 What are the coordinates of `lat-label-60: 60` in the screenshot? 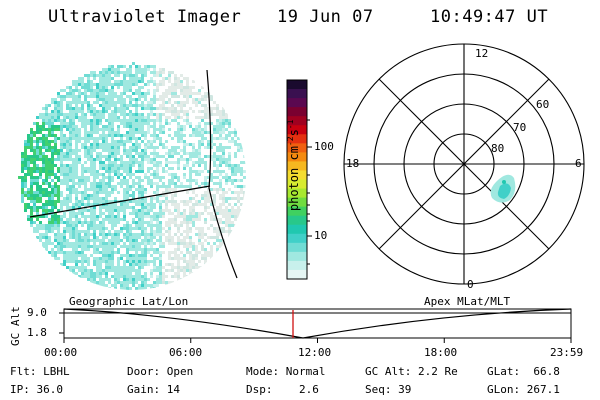 It's located at (543, 104).